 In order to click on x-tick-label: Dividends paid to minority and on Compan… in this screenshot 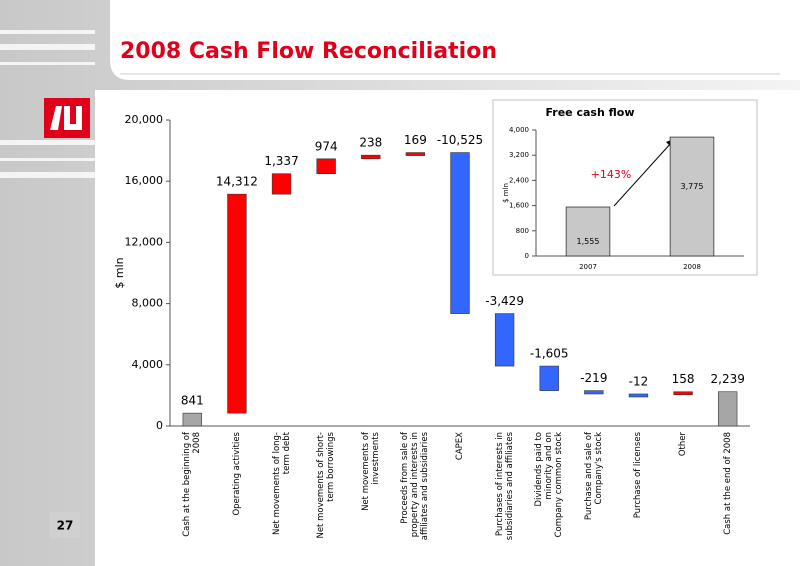, I will do `click(549, 485)`.